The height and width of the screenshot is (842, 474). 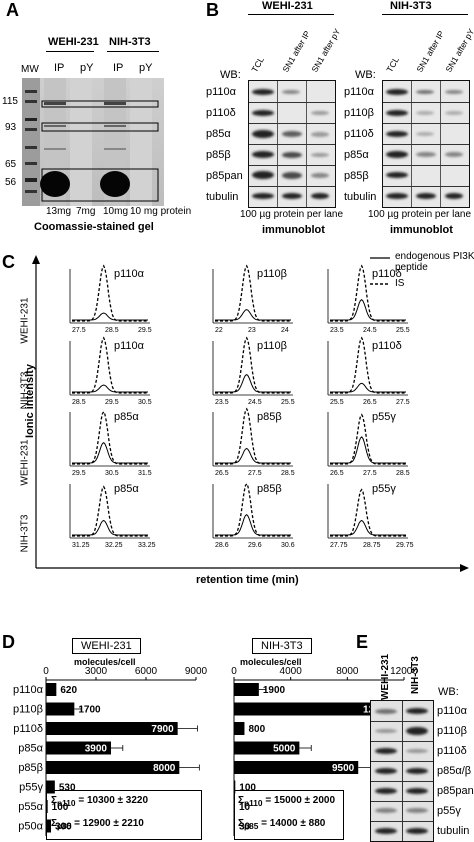 What do you see at coordinates (256, 729) in the screenshot?
I see `value-label: 800` at bounding box center [256, 729].